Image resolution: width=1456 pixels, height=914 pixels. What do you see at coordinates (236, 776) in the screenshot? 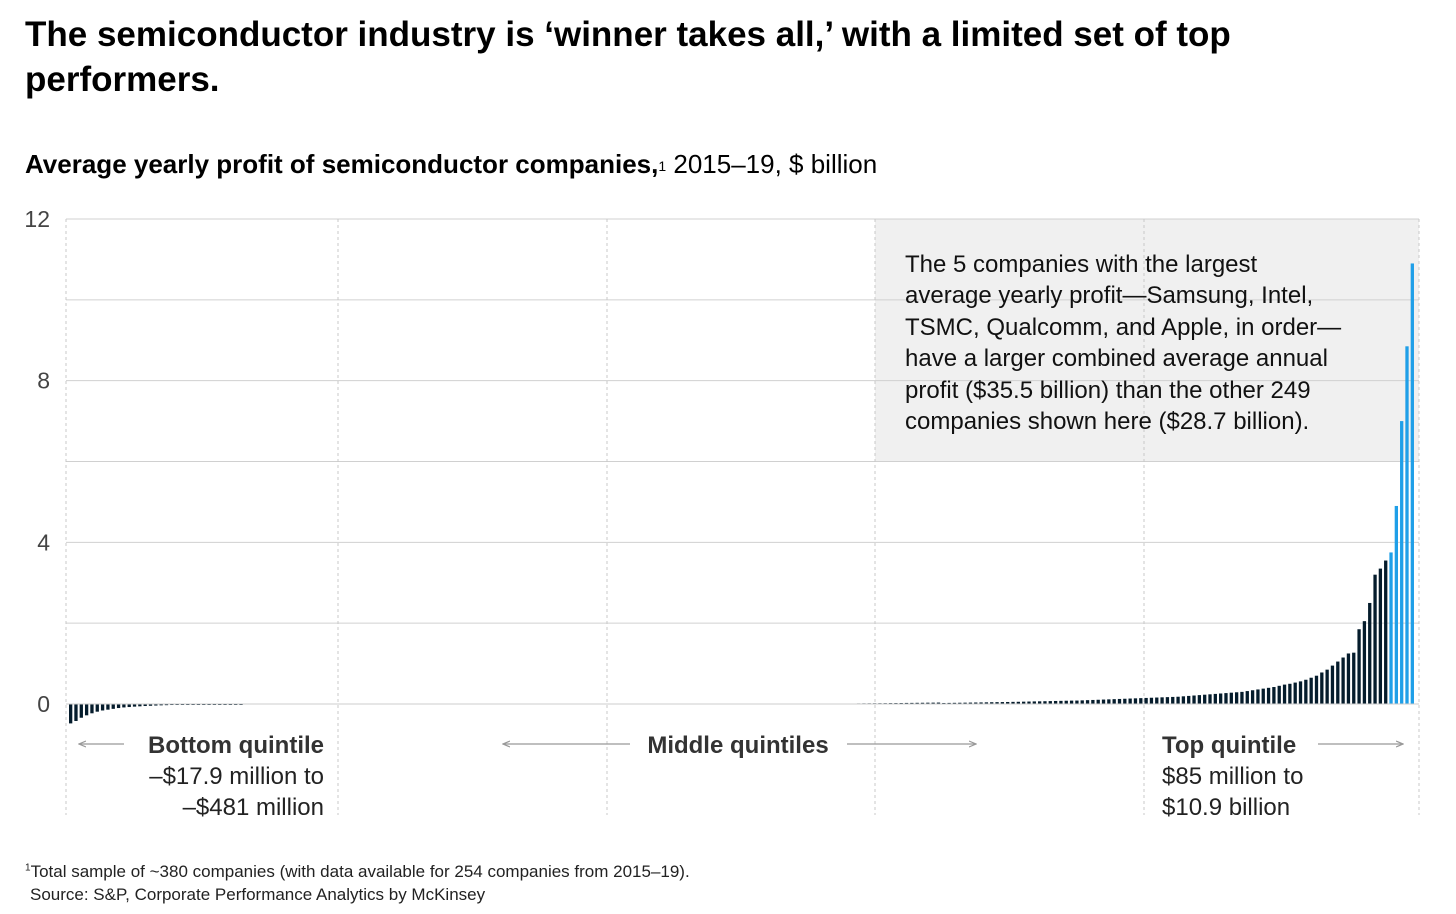
I see `bottom-quintile-range-1: –$17.9 million to` at bounding box center [236, 776].